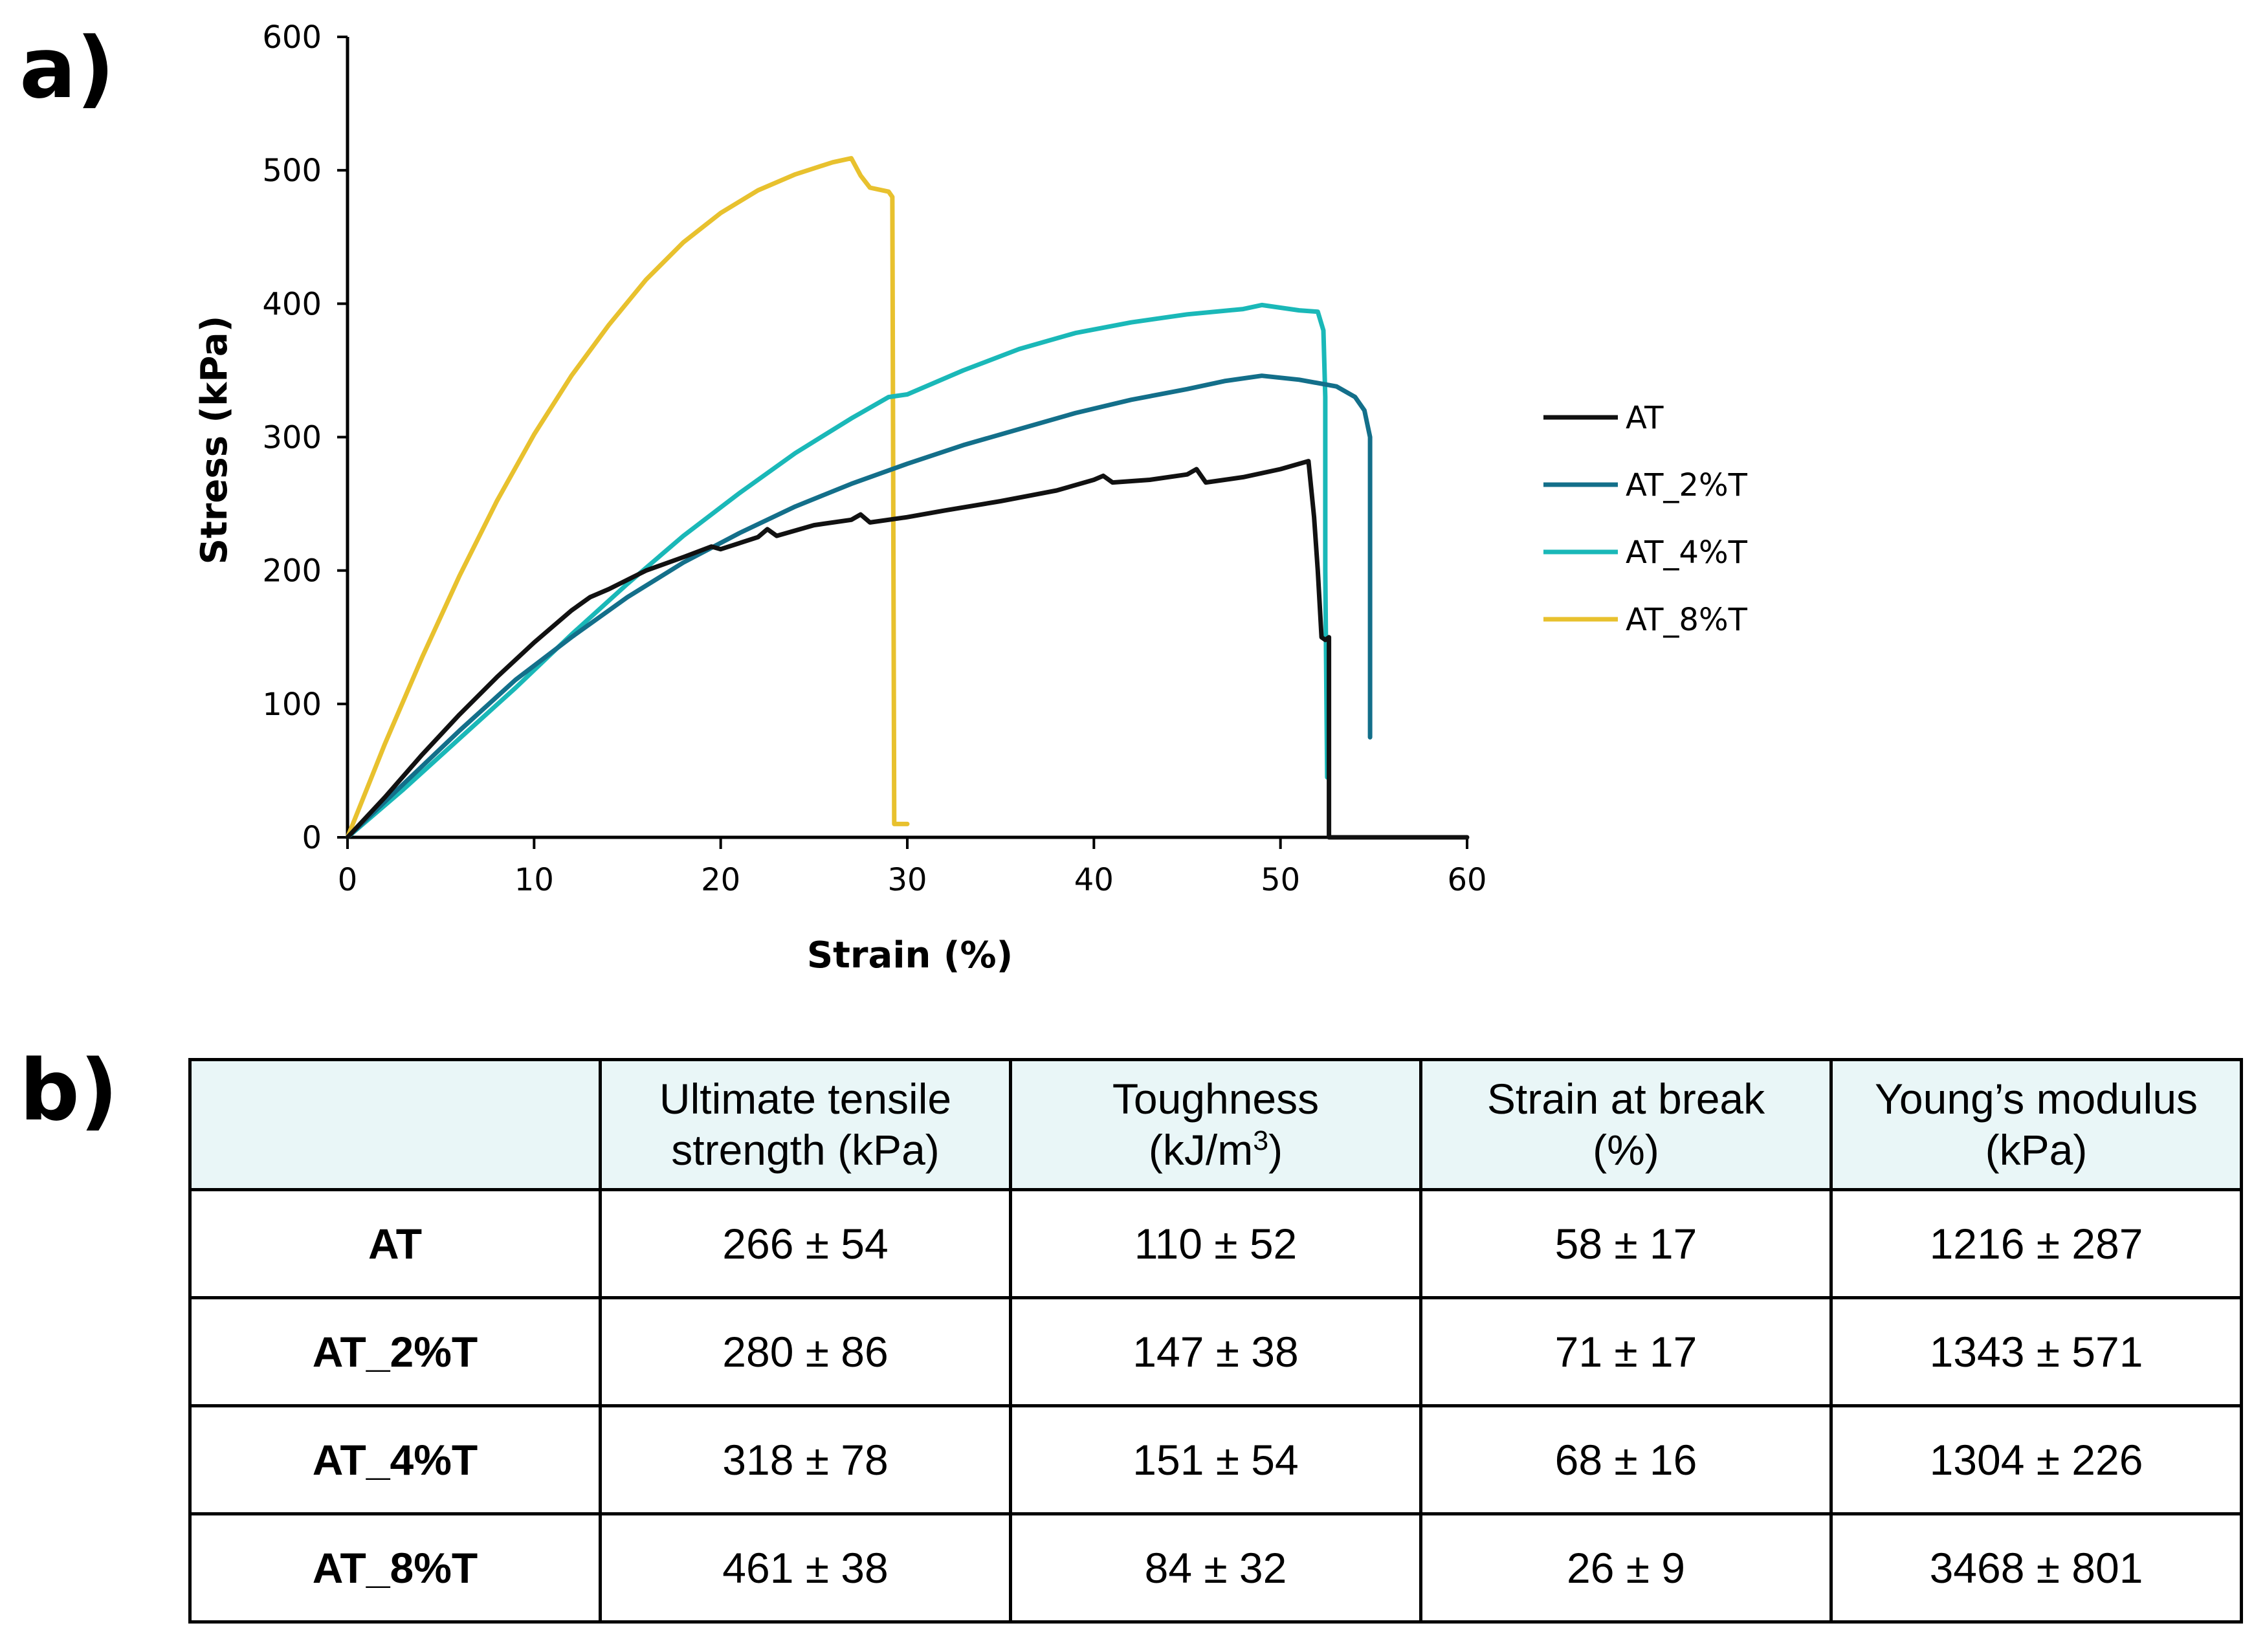 The width and height of the screenshot is (2254, 1652). I want to click on table-cell: 84 ± 32, so click(1215, 1568).